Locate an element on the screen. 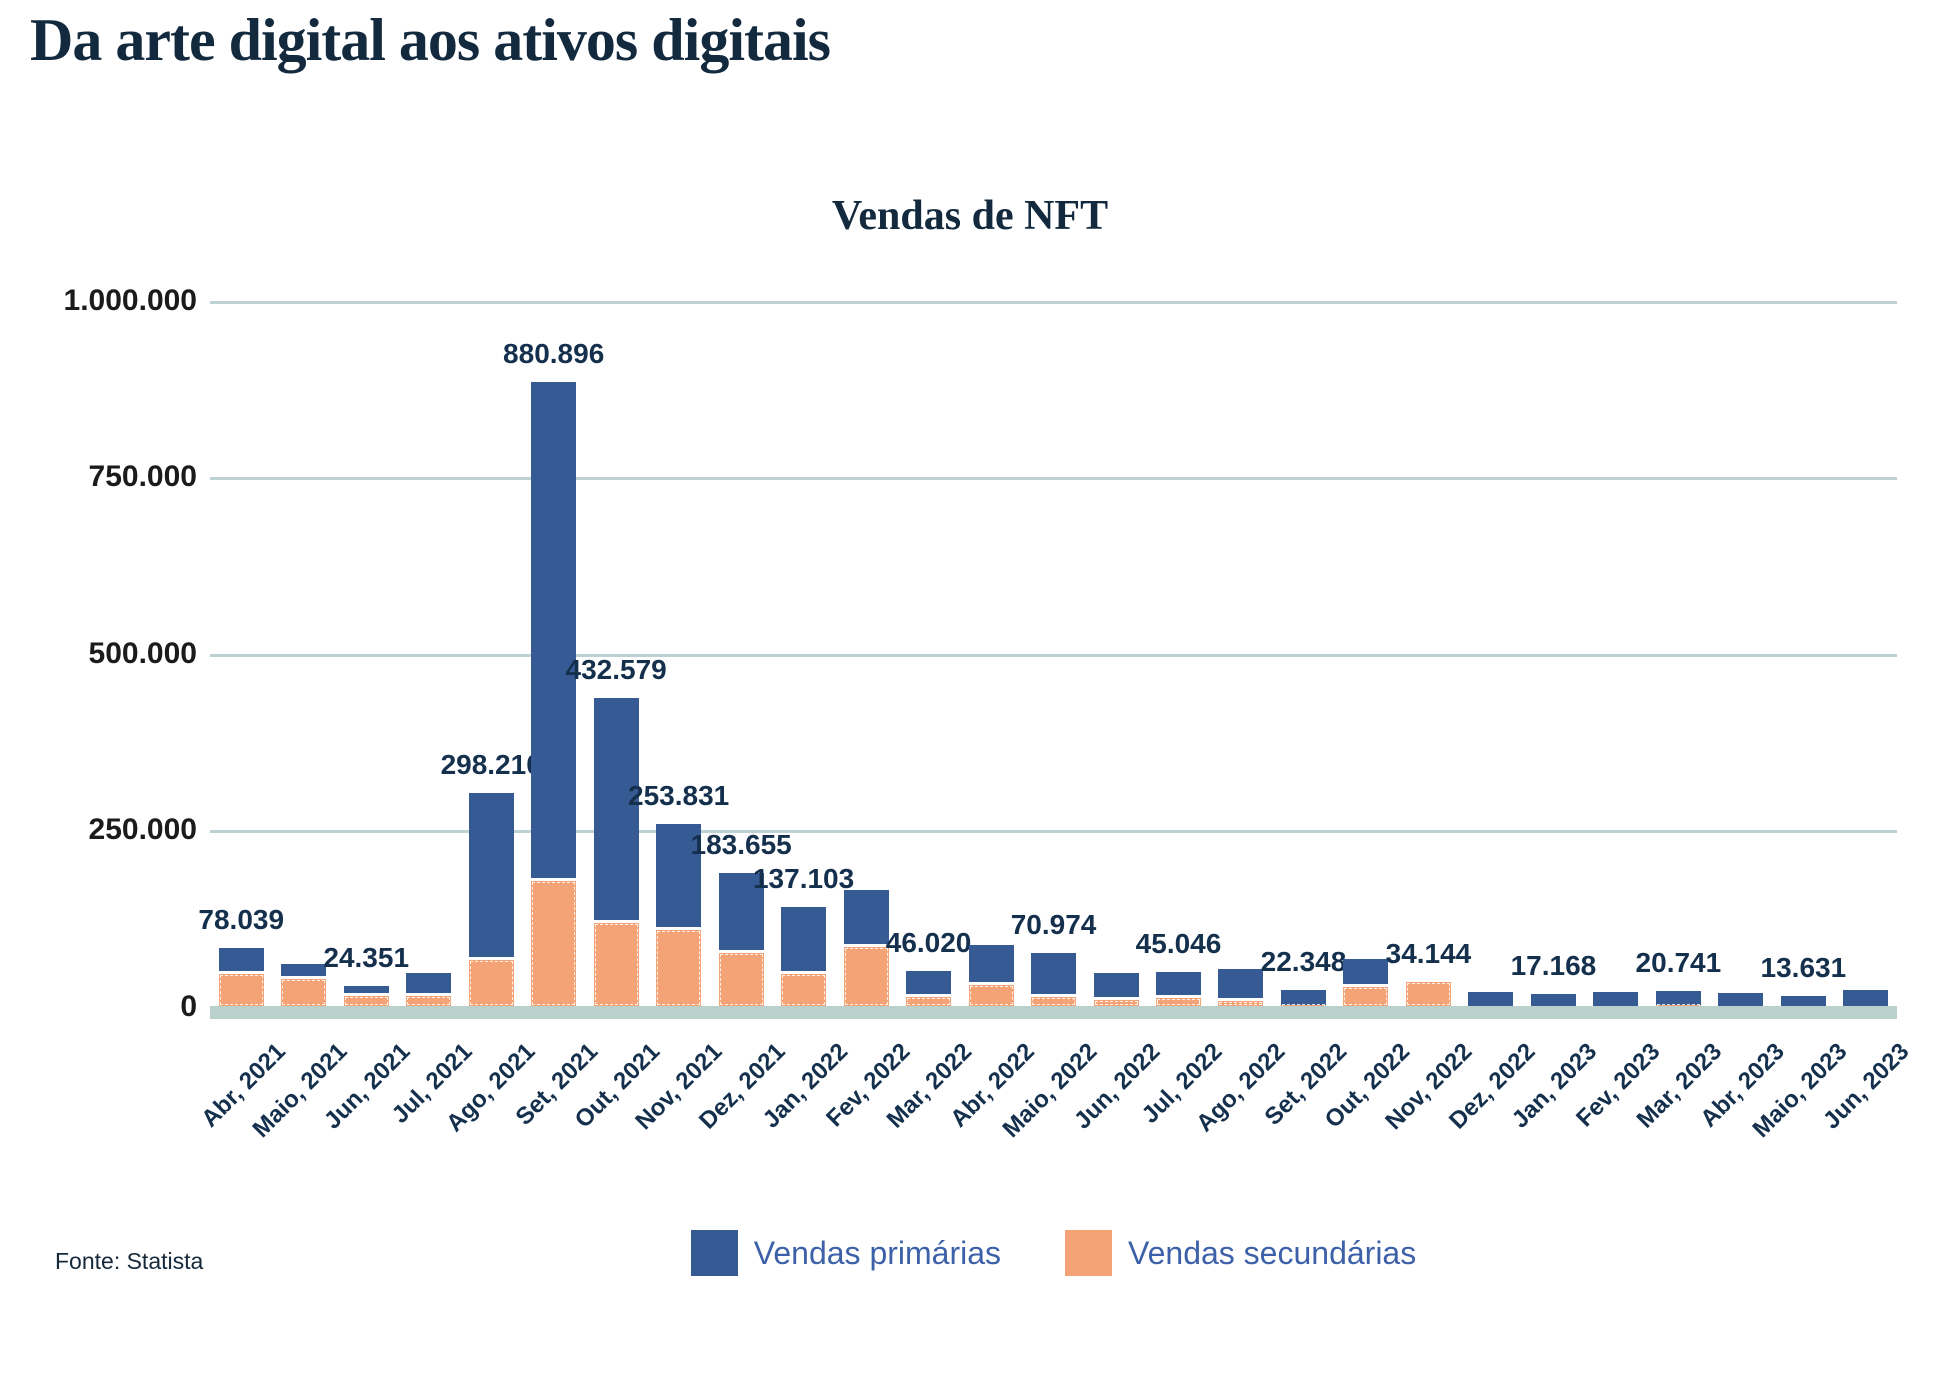  bar-slot: 22.348 Set, 2022 is located at coordinates (1306, 716).